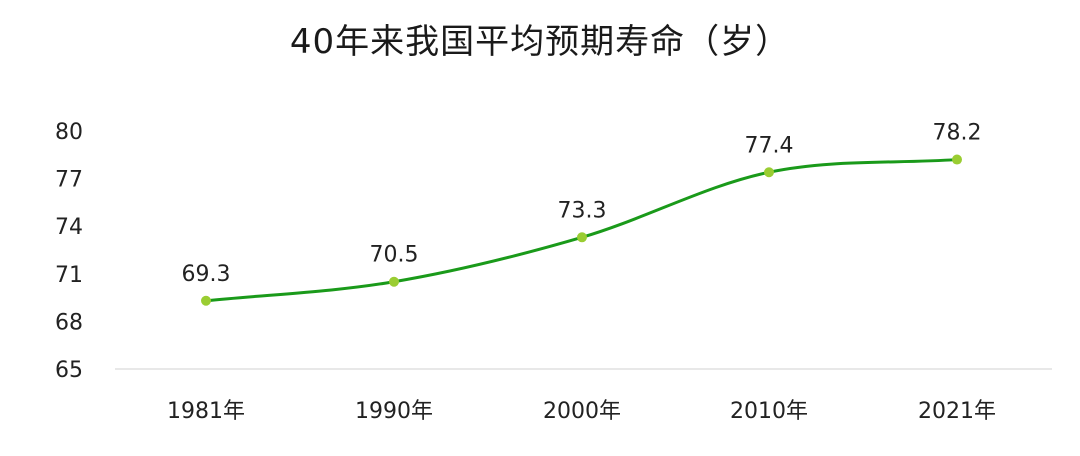  What do you see at coordinates (769, 145) in the screenshot?
I see `data-label: 77.4` at bounding box center [769, 145].